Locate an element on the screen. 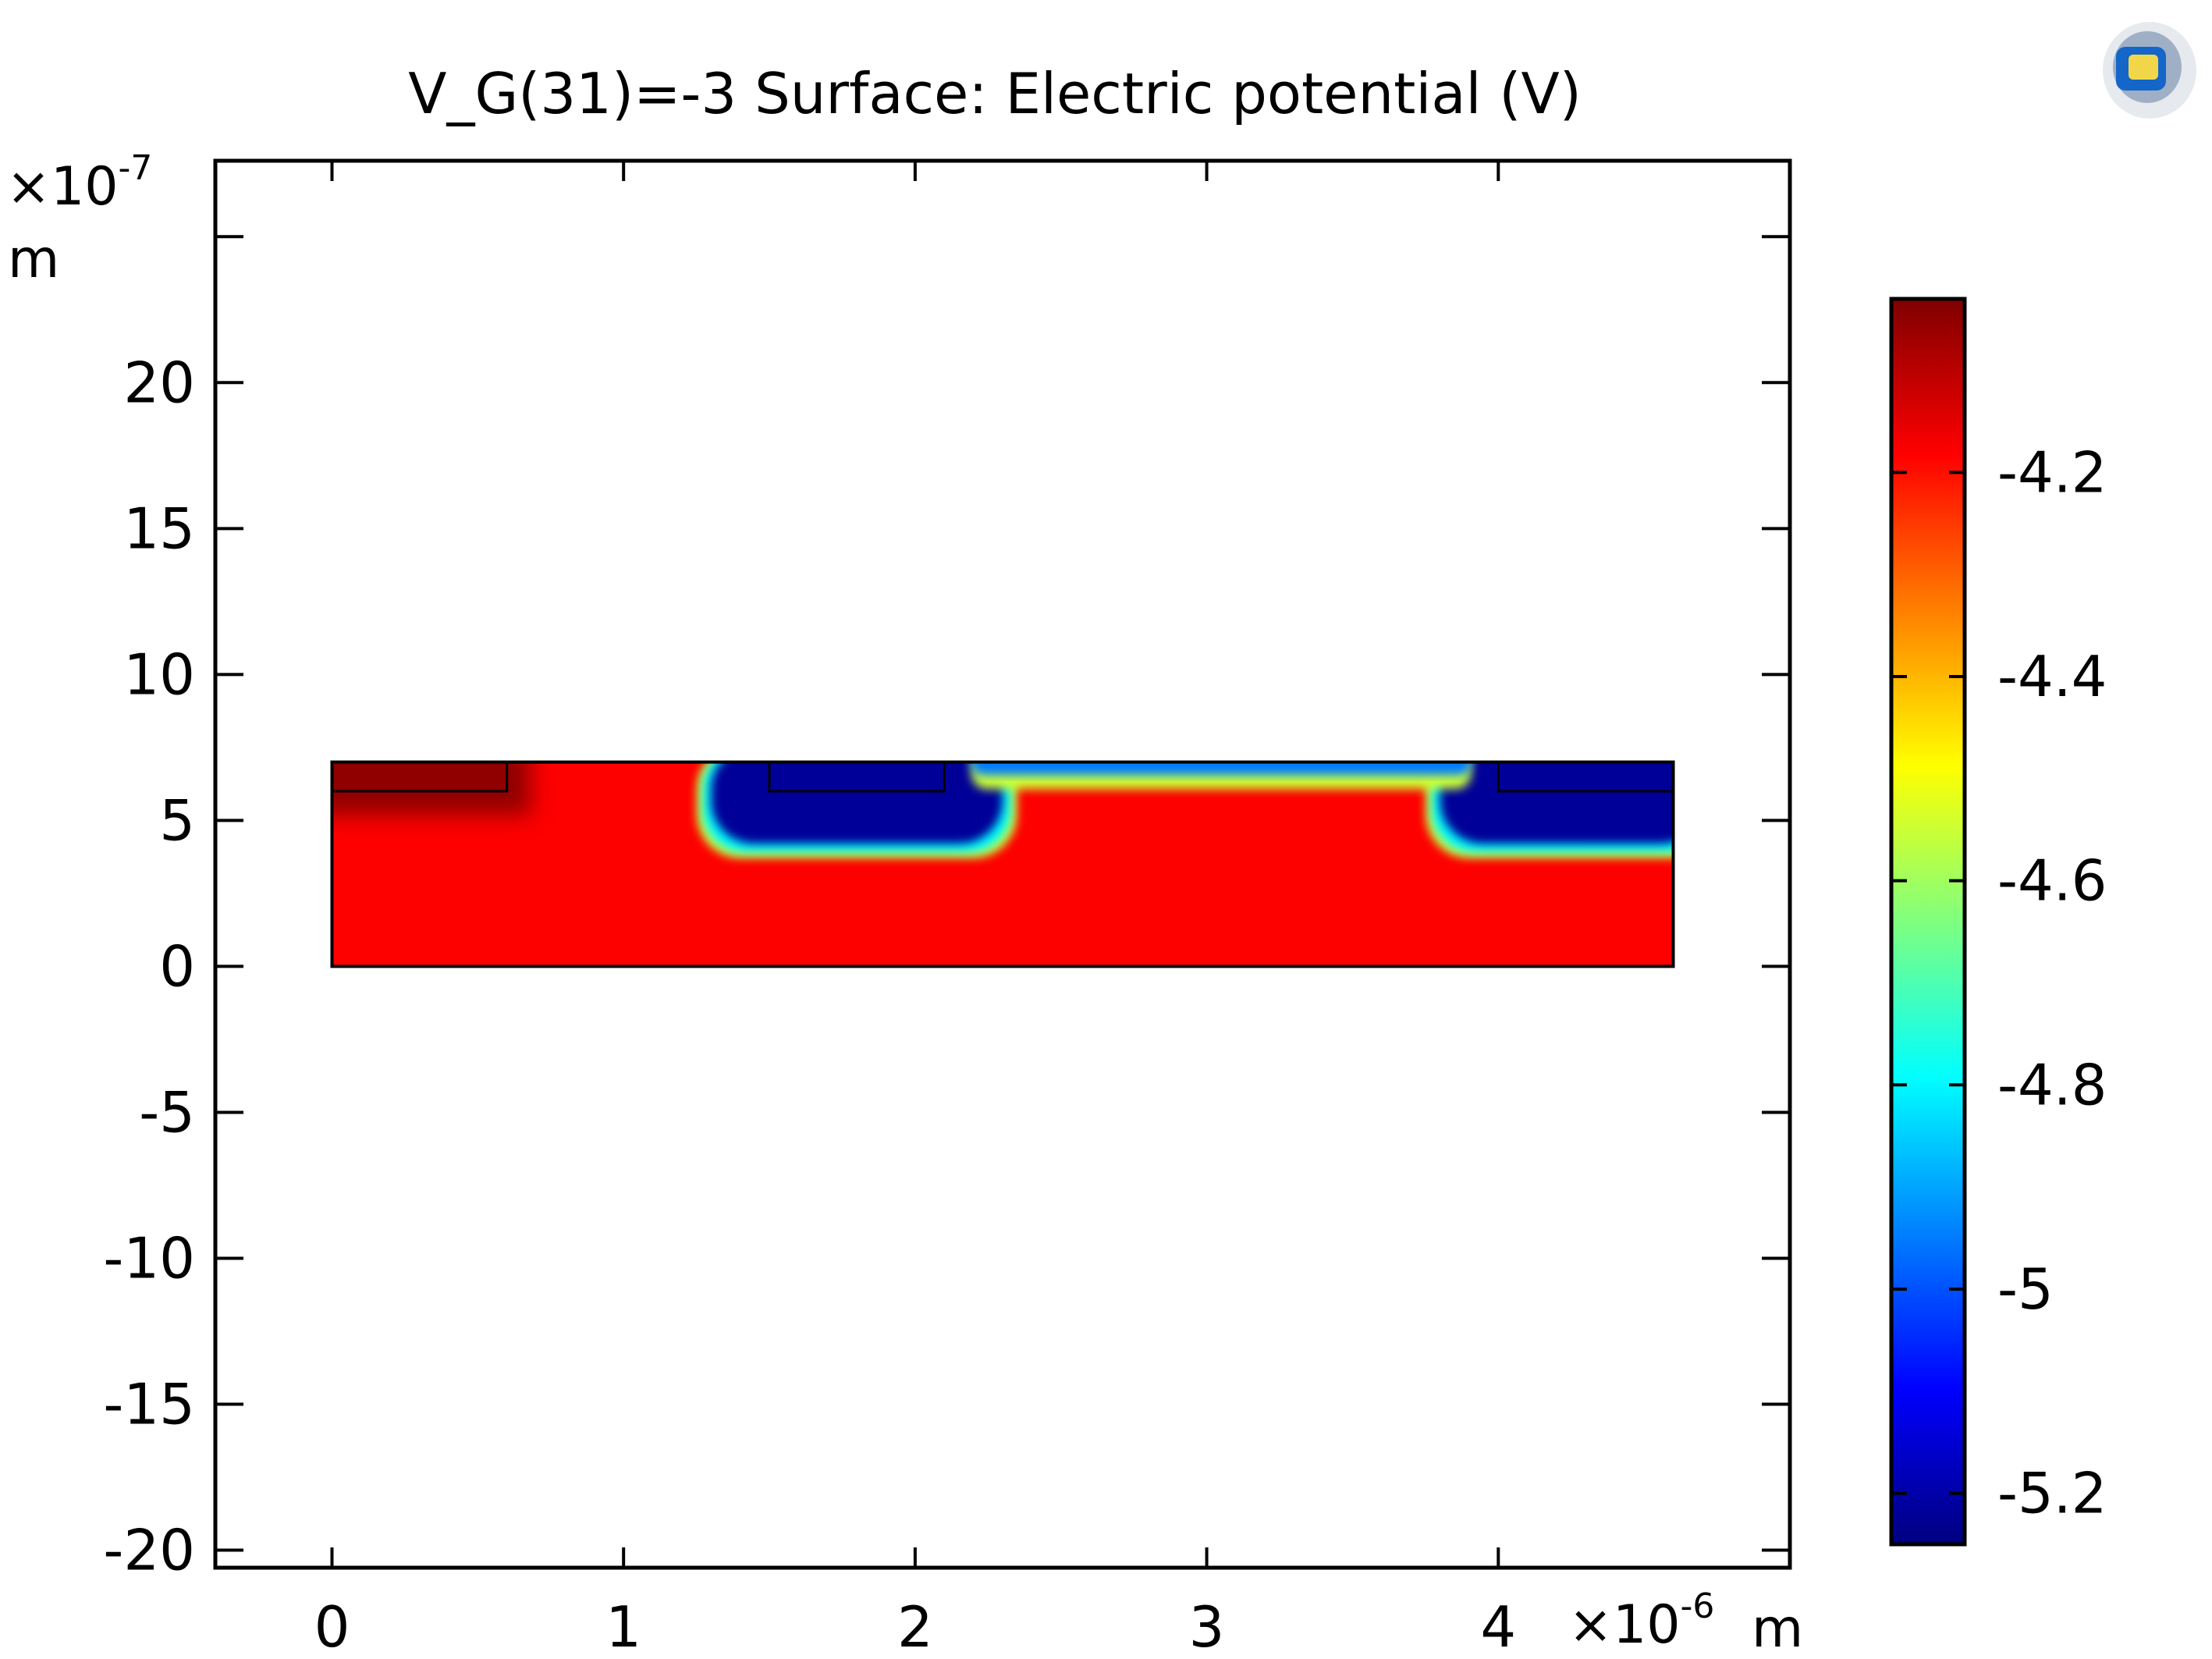 The height and width of the screenshot is (1659, 2212). colorbar-tick-label: -4.8 is located at coordinates (2052, 1084).